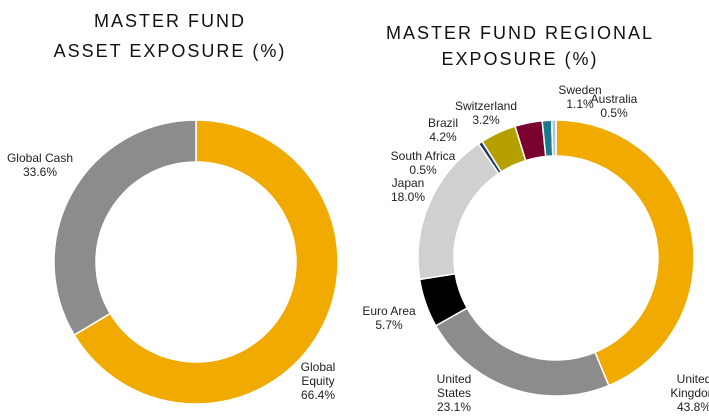 This screenshot has height=417, width=709. I want to click on segment-label: Global Equity 66.4%, so click(318, 381).